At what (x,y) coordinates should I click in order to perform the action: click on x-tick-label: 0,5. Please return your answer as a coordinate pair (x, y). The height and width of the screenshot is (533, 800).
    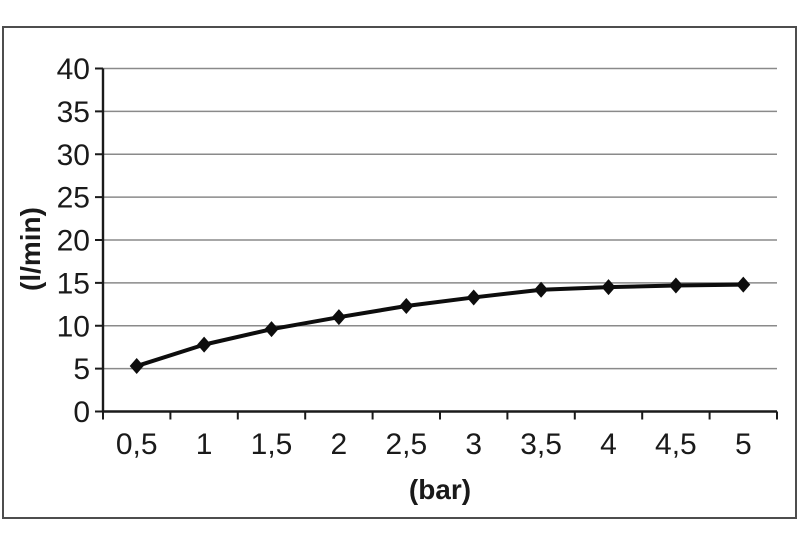
    Looking at the image, I should click on (137, 444).